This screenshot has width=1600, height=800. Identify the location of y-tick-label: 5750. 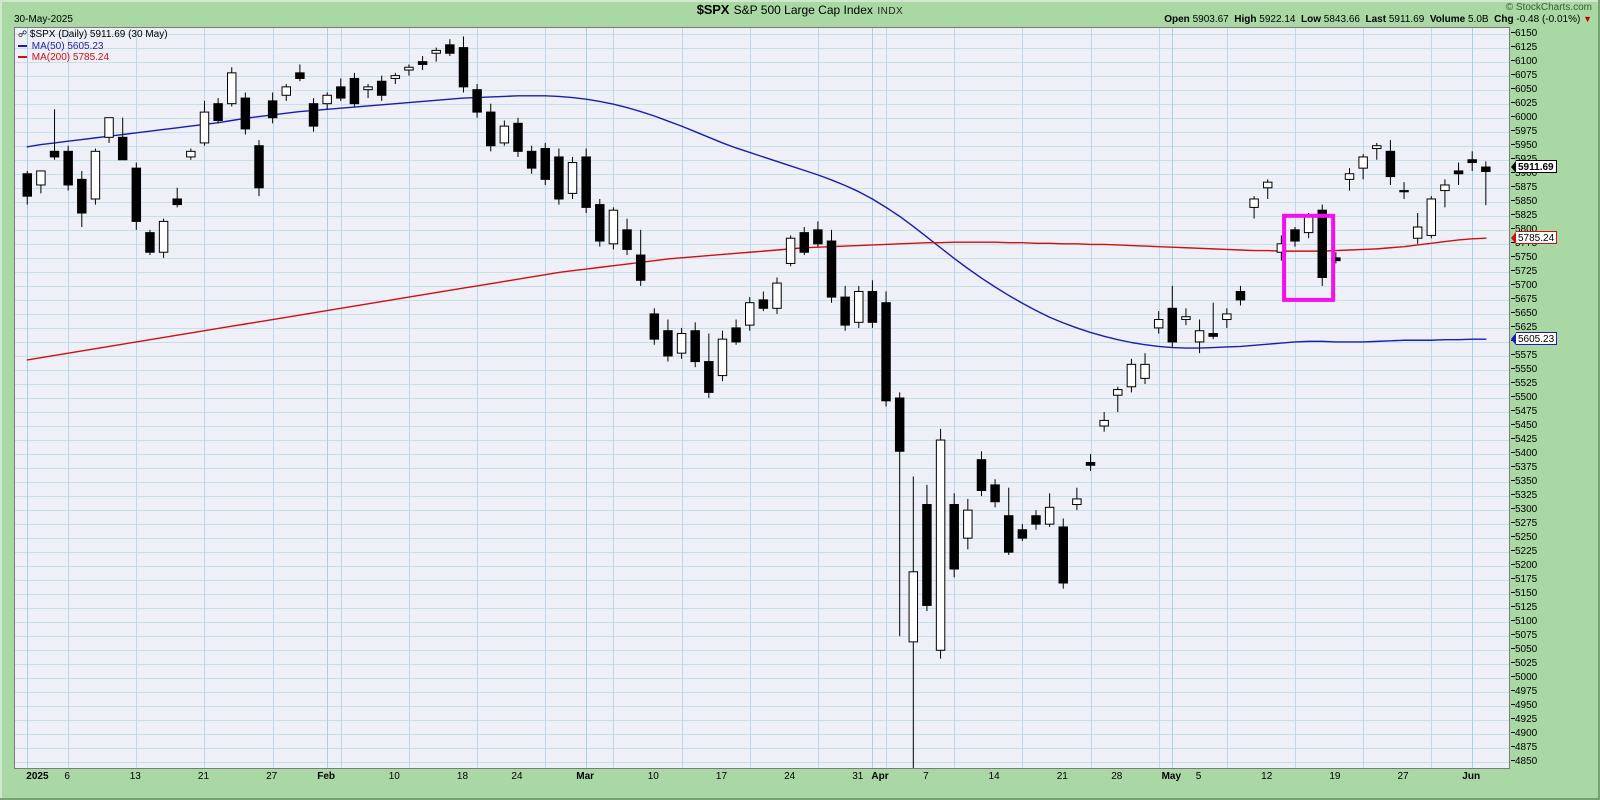
(1524, 257).